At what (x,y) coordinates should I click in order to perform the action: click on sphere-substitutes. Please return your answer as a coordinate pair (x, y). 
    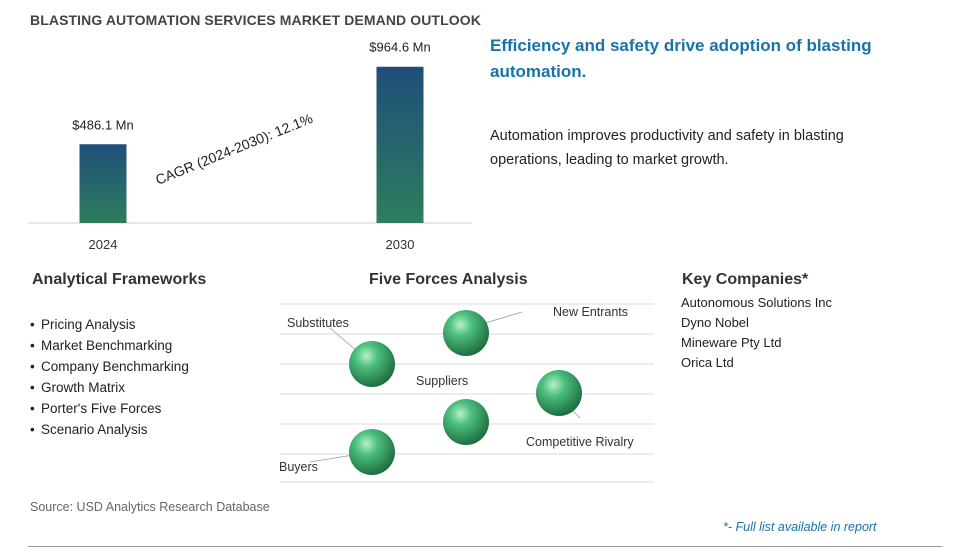
    Looking at the image, I should click on (372, 364).